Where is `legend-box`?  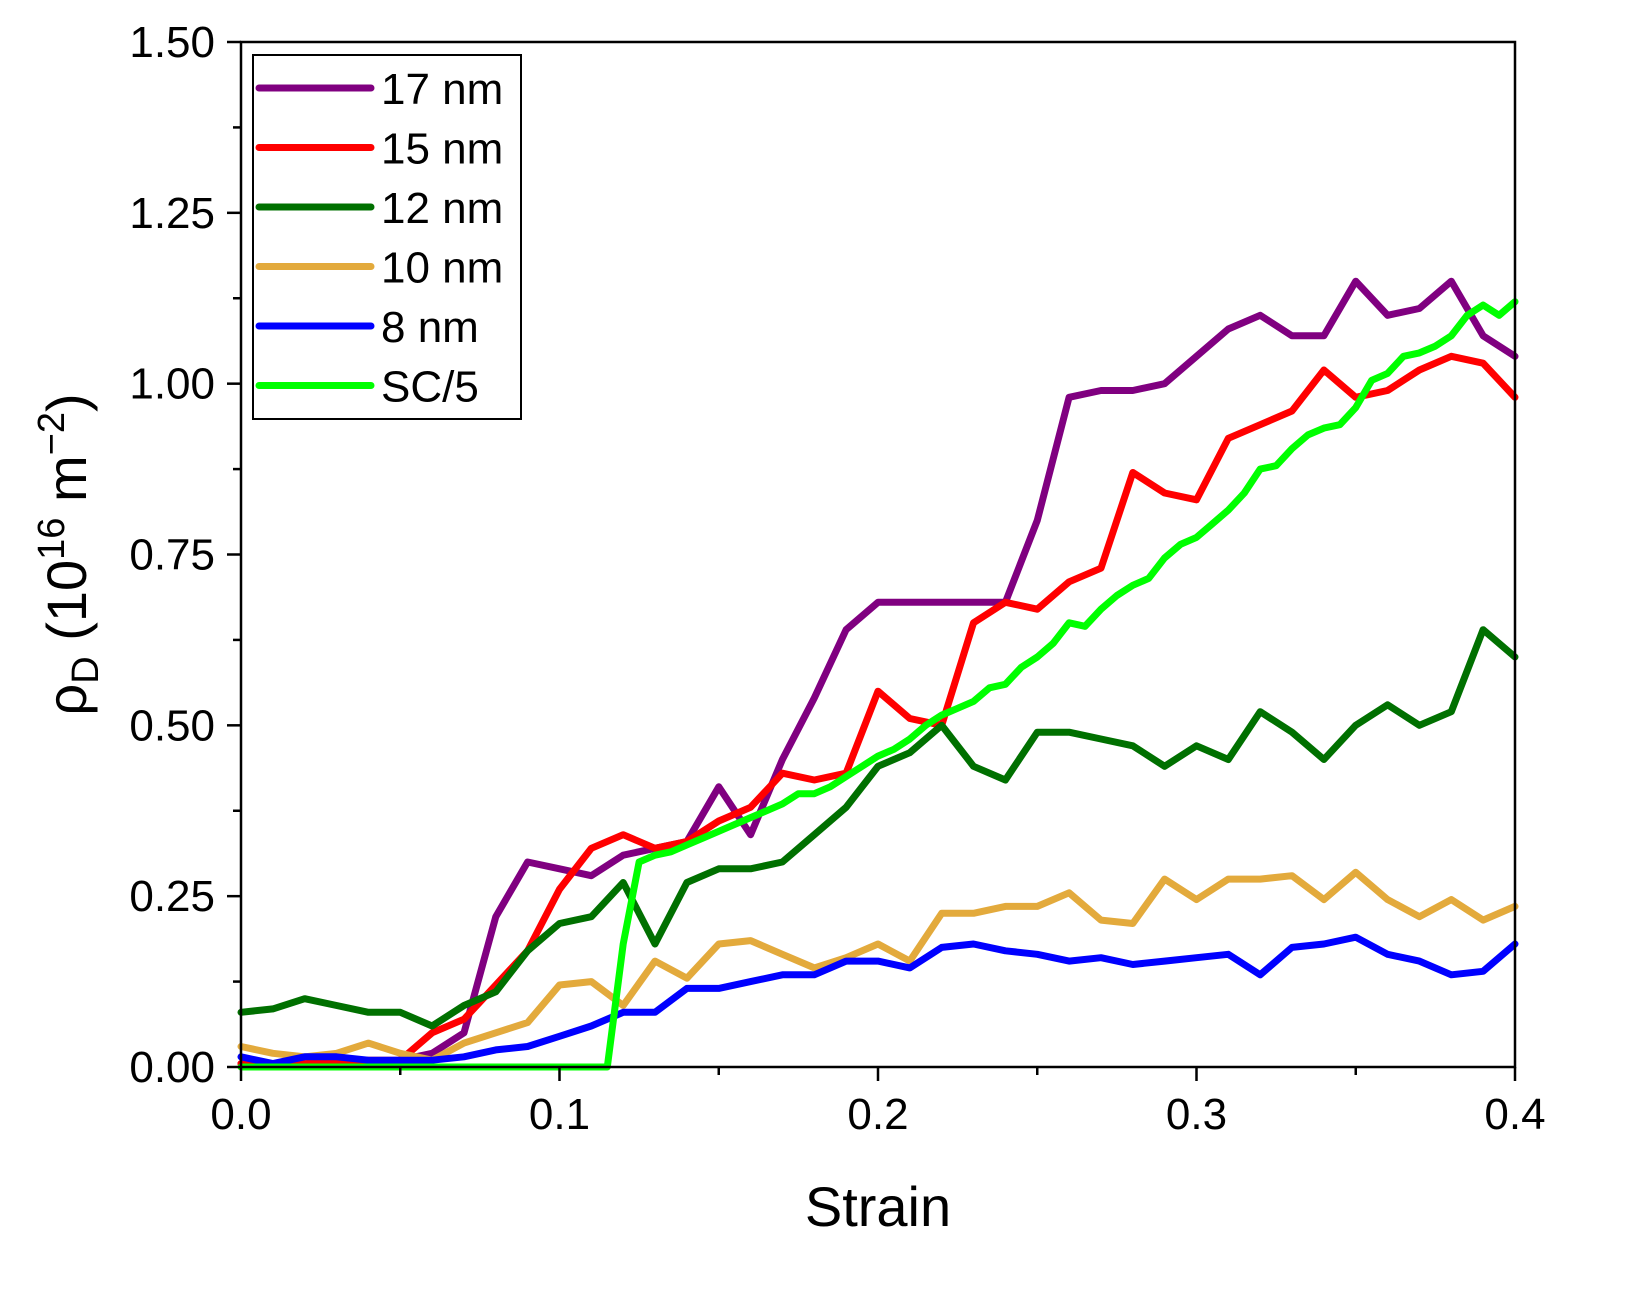
legend-box is located at coordinates (387, 237).